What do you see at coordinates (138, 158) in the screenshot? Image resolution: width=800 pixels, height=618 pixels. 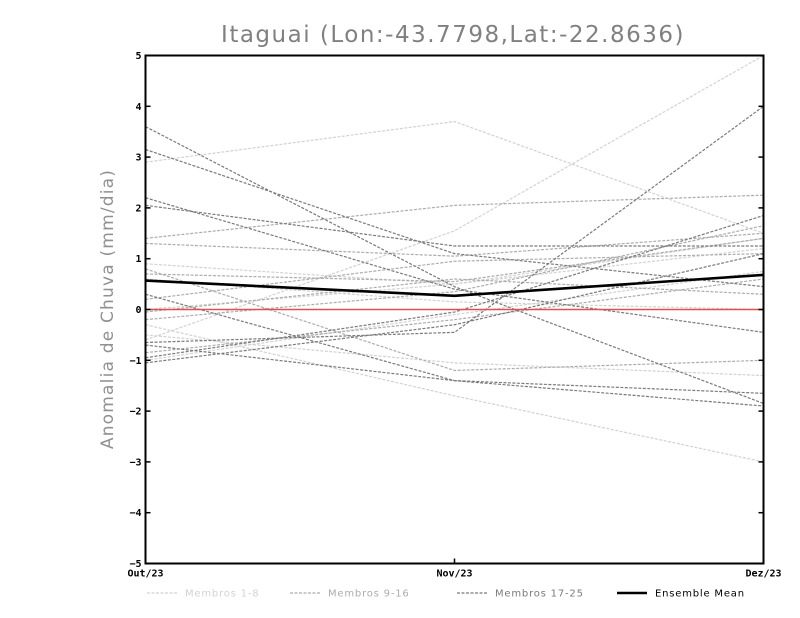 I see `y-tick-label: 3` at bounding box center [138, 158].